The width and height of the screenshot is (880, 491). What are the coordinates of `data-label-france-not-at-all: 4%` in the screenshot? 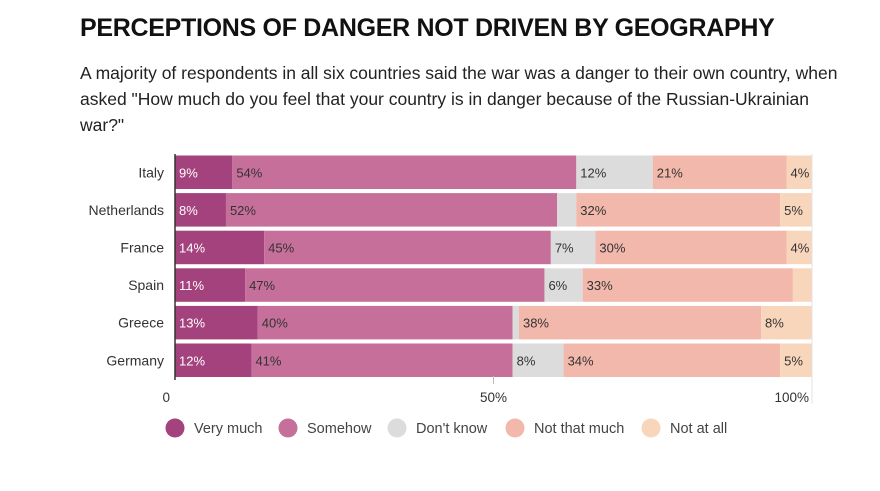 It's located at (800, 247).